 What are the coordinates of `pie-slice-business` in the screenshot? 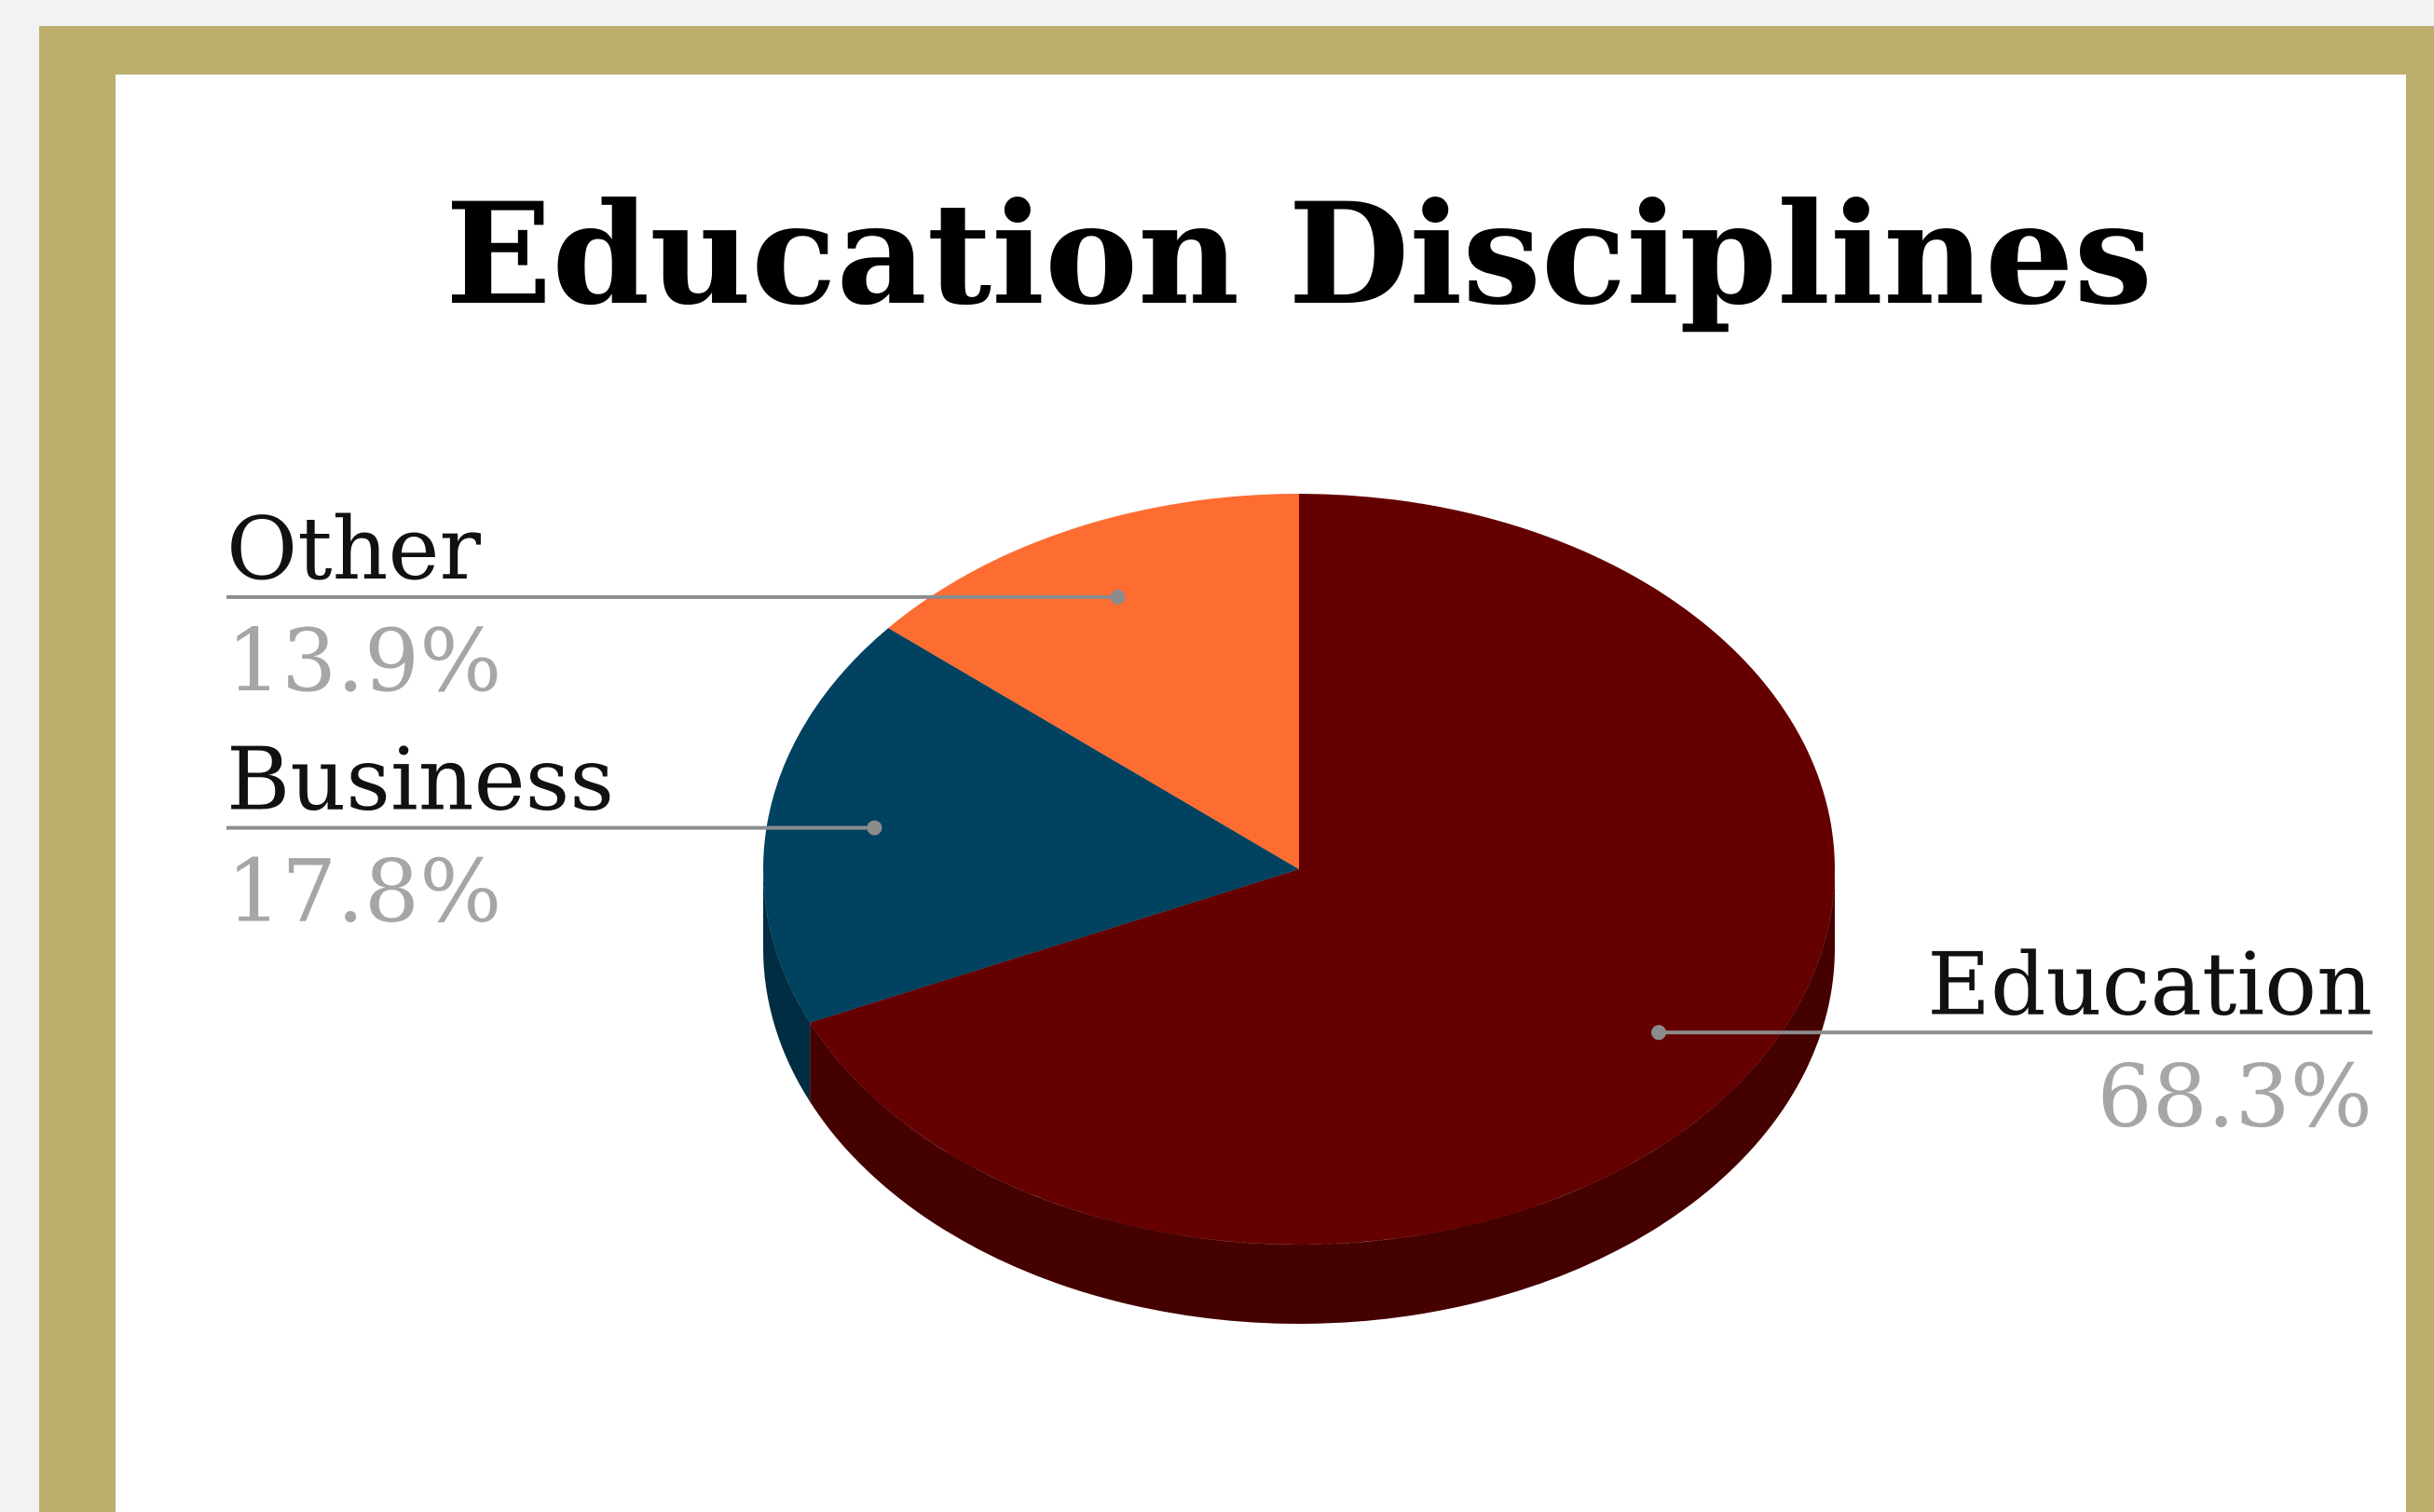 It's located at (1031, 825).